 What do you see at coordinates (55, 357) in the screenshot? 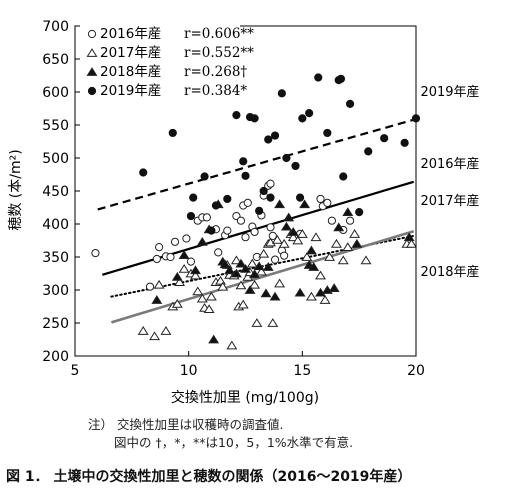
I see `y-tick-label: 200` at bounding box center [55, 357].